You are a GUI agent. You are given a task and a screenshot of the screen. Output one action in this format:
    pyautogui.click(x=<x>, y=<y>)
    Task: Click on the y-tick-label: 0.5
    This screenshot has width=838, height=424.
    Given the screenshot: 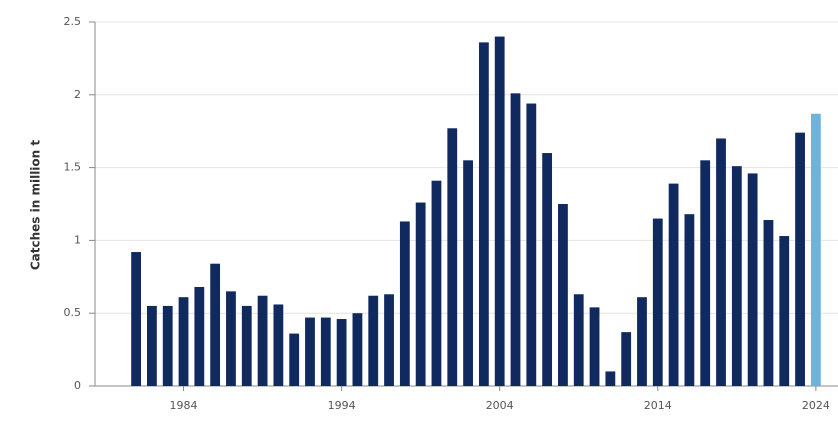 What is the action you would take?
    pyautogui.click(x=73, y=312)
    